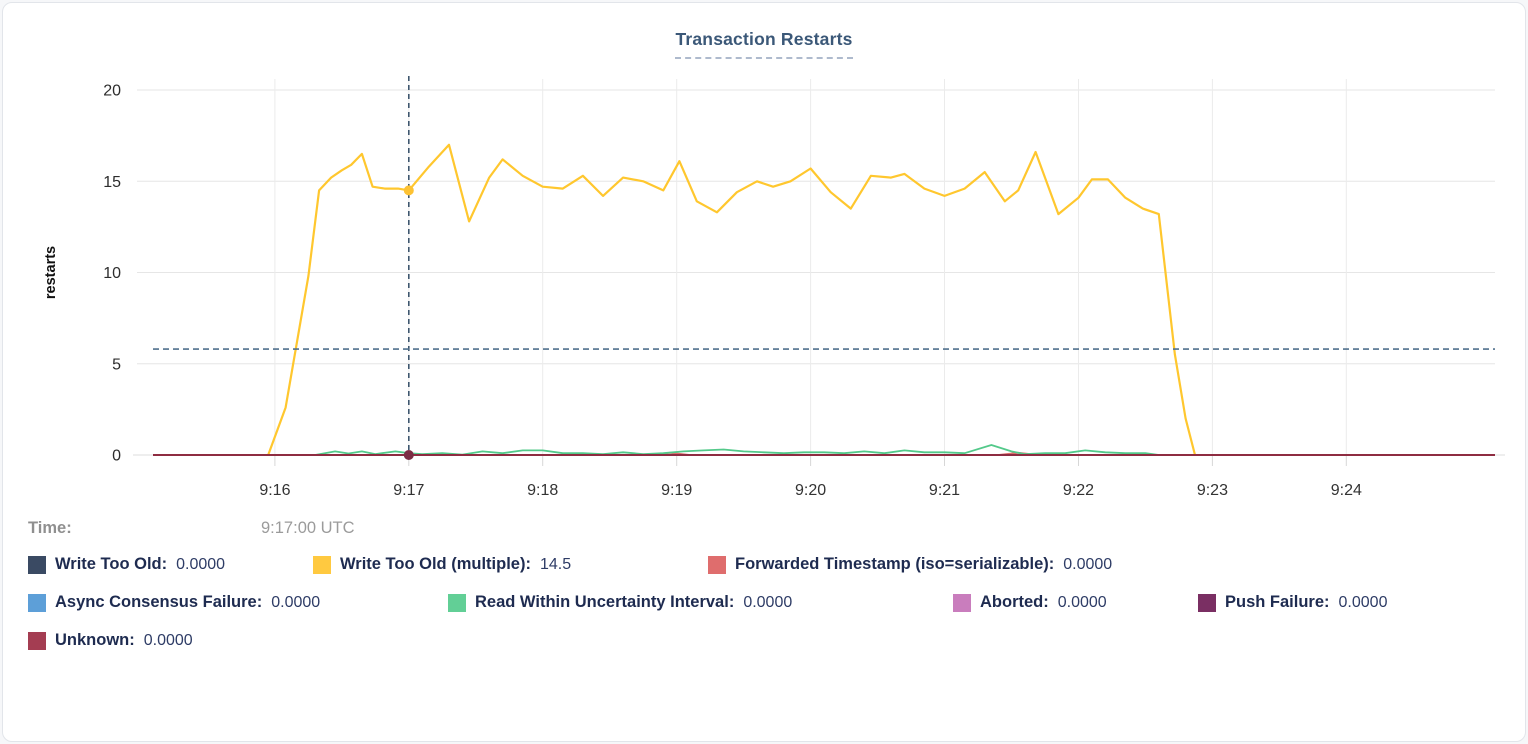 The image size is (1528, 744). I want to click on hover-time-row: Time: 9:17:00 UTC, so click(764, 528).